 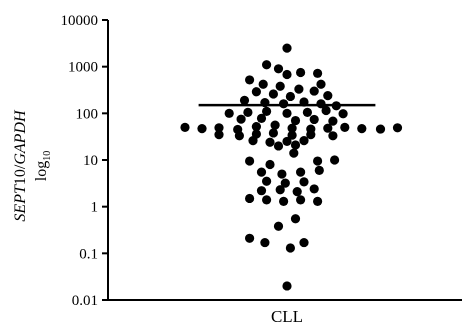 I want to click on y-axis-title-reference: GAPDH, so click(x=20, y=137).